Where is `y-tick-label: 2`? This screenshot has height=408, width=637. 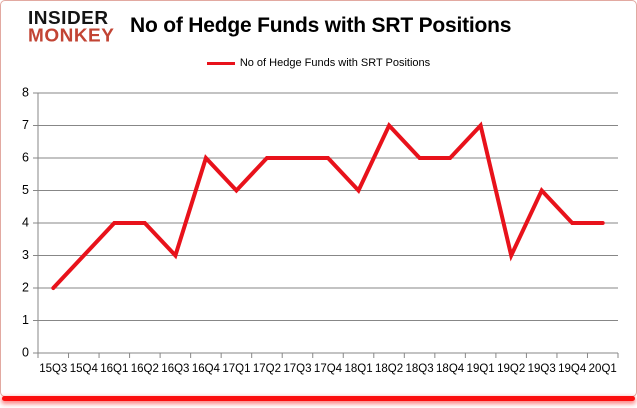 y-tick-label: 2 is located at coordinates (25, 287).